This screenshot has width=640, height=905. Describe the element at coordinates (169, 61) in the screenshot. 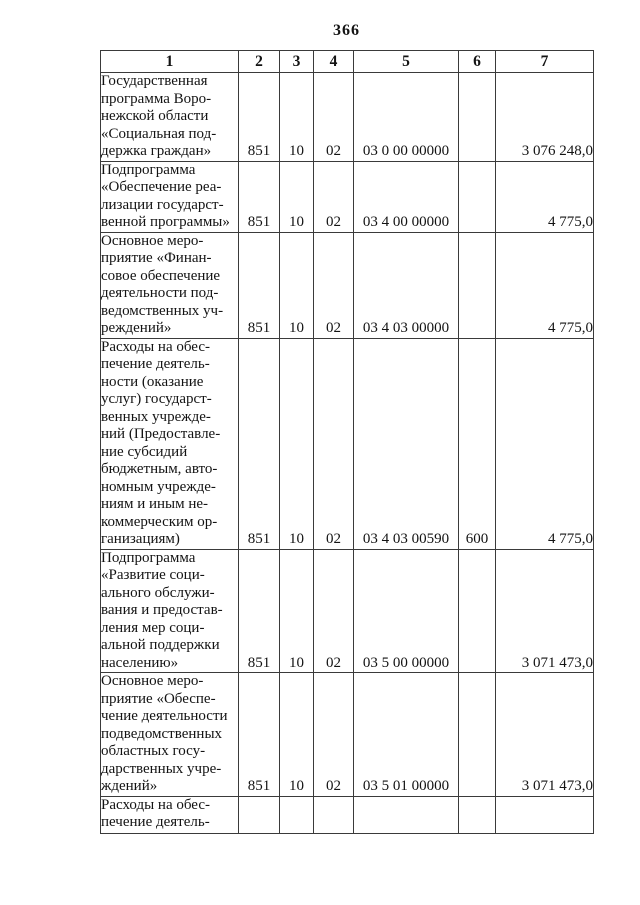

I see `column-header-name: 1` at that location.